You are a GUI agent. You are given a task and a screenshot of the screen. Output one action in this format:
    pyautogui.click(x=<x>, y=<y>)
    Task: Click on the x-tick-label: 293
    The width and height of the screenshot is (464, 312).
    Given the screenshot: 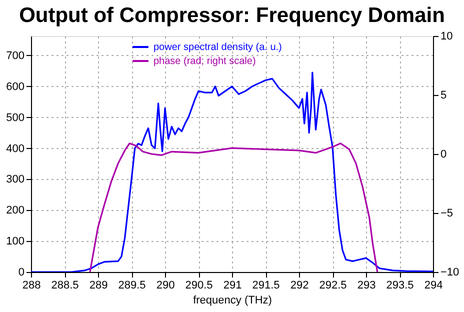 What is the action you would take?
    pyautogui.click(x=366, y=286)
    